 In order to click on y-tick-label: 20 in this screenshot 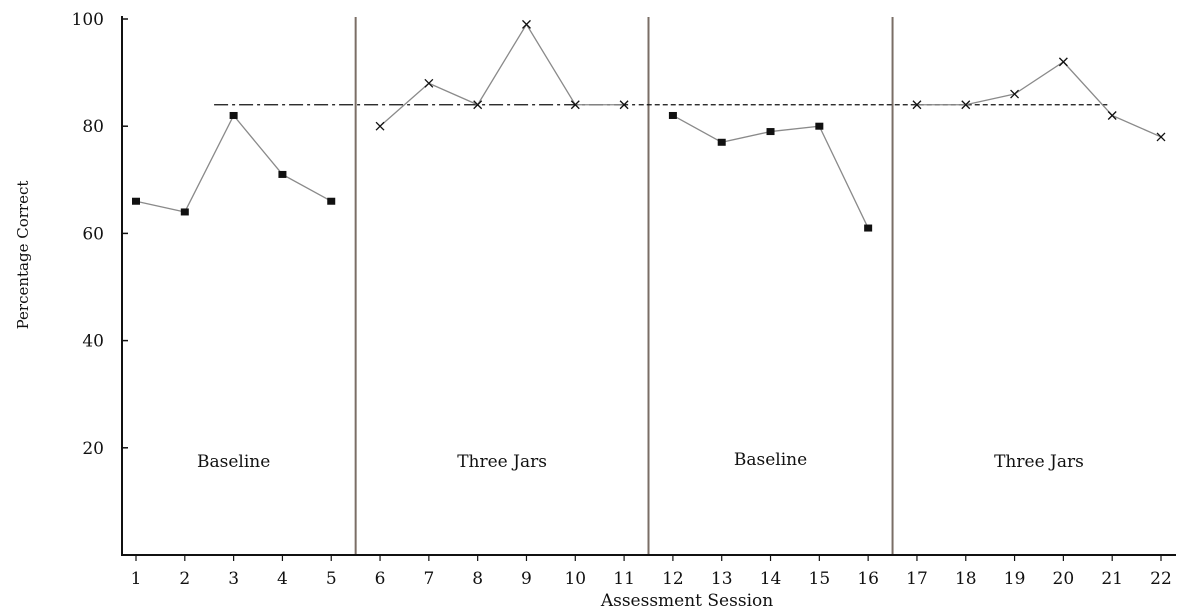, I will do `click(93, 449)`.